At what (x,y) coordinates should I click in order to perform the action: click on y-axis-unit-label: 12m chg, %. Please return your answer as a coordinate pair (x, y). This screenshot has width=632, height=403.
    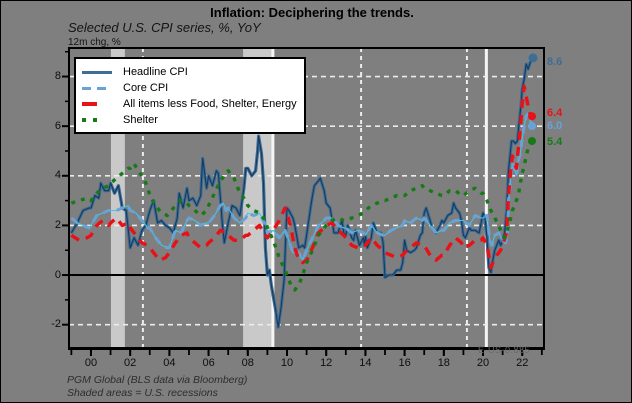
    Looking at the image, I should click on (94, 42).